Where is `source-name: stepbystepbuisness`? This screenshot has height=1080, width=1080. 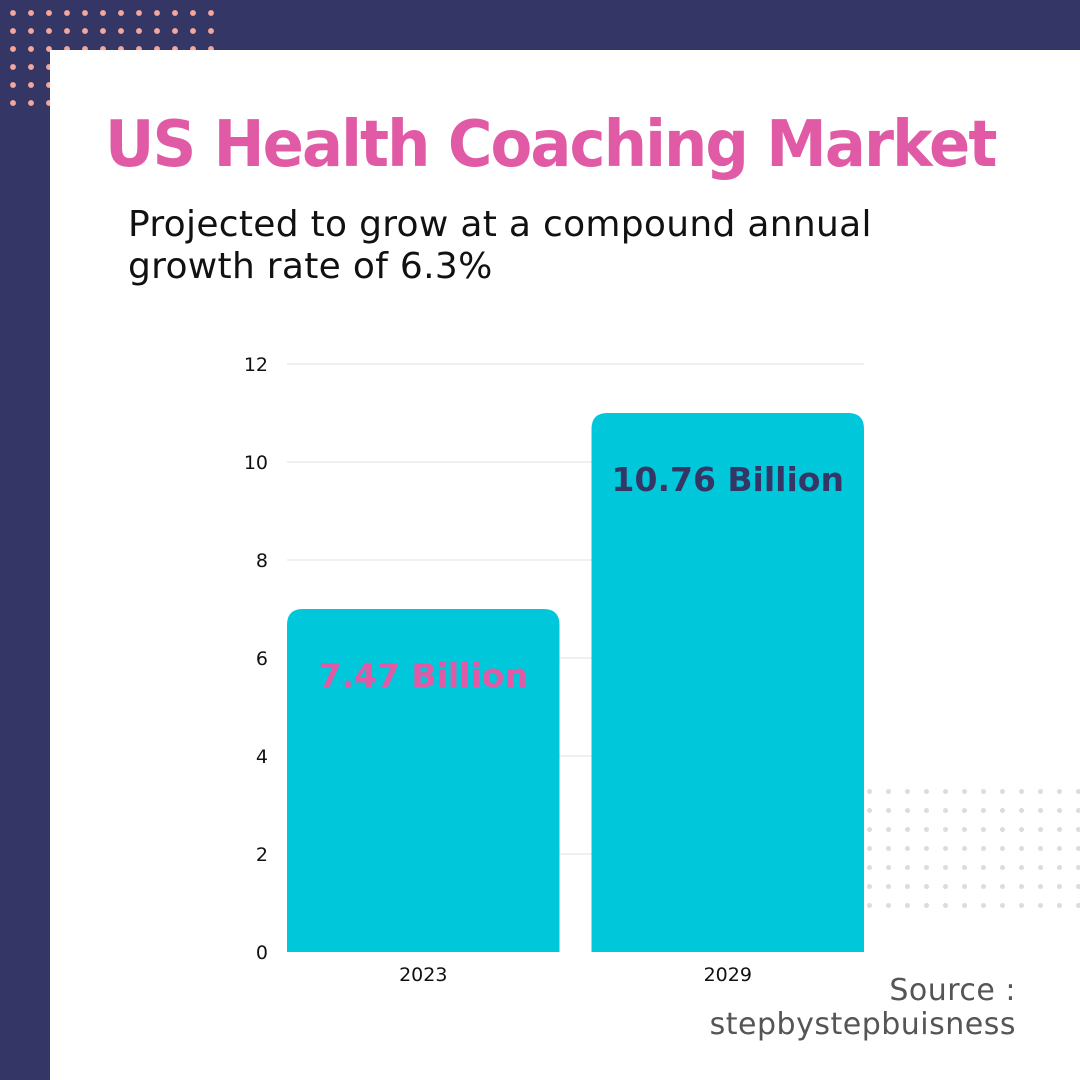 source-name: stepbystepbuisness is located at coordinates (862, 1024).